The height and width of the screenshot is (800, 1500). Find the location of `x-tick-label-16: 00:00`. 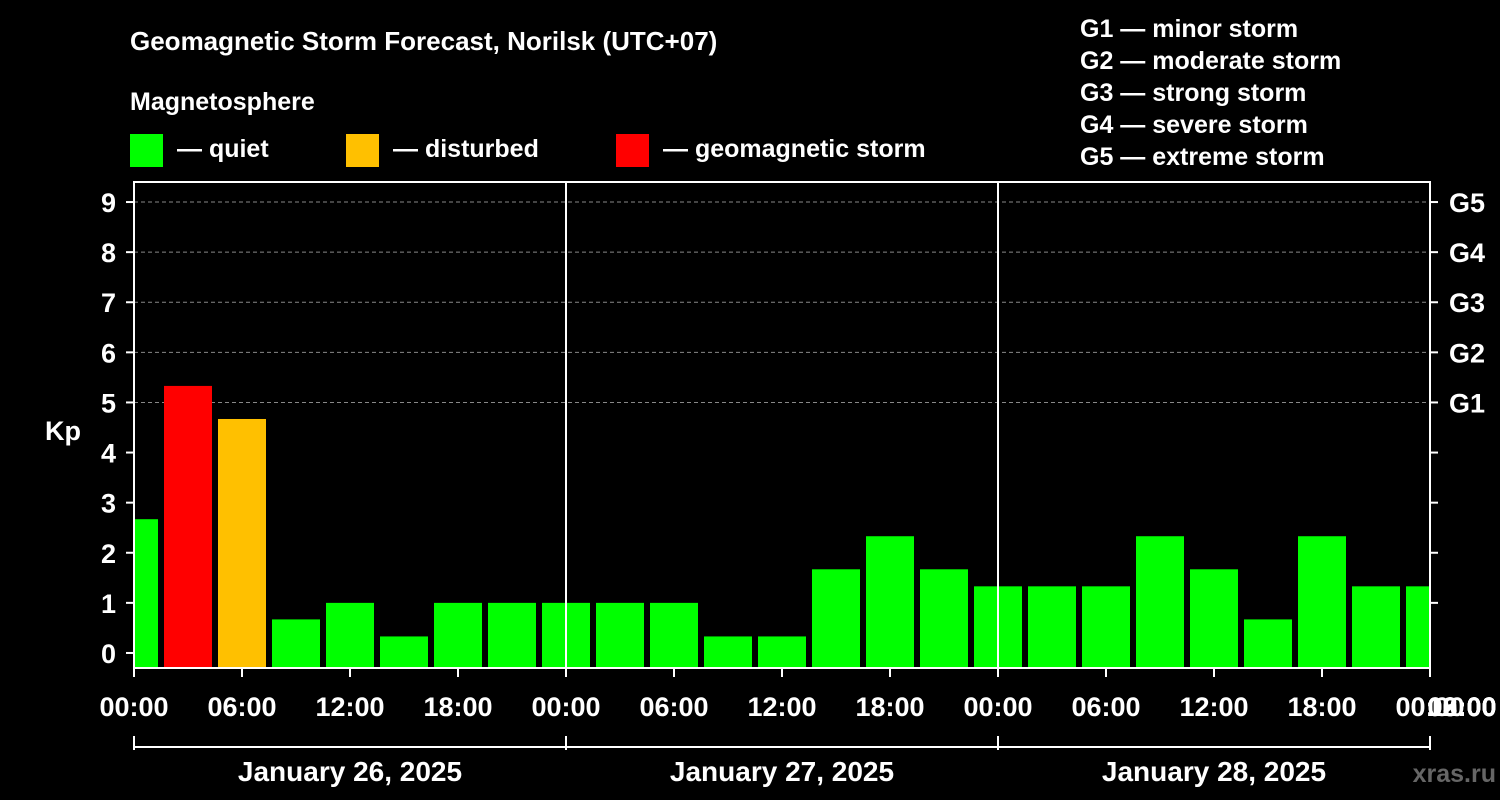

x-tick-label-16: 00:00 is located at coordinates (1461, 707).